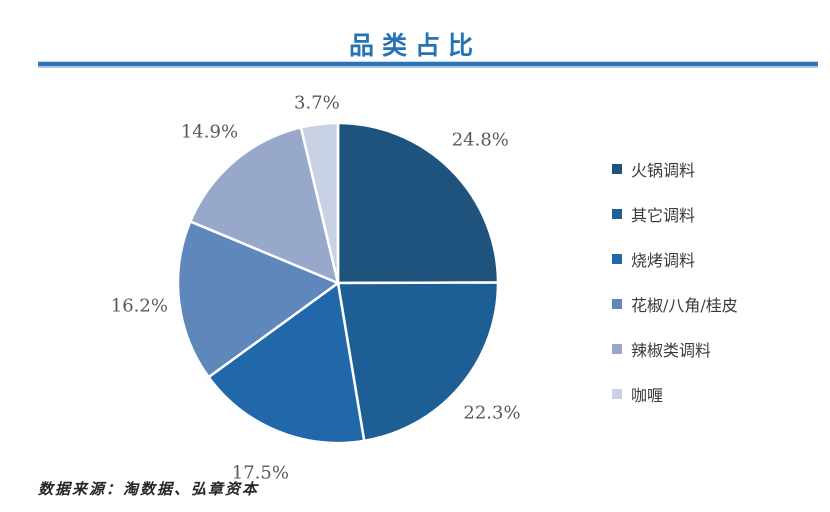  Describe the element at coordinates (260, 473) in the screenshot. I see `pie-data-label-2: 17.5%` at that location.